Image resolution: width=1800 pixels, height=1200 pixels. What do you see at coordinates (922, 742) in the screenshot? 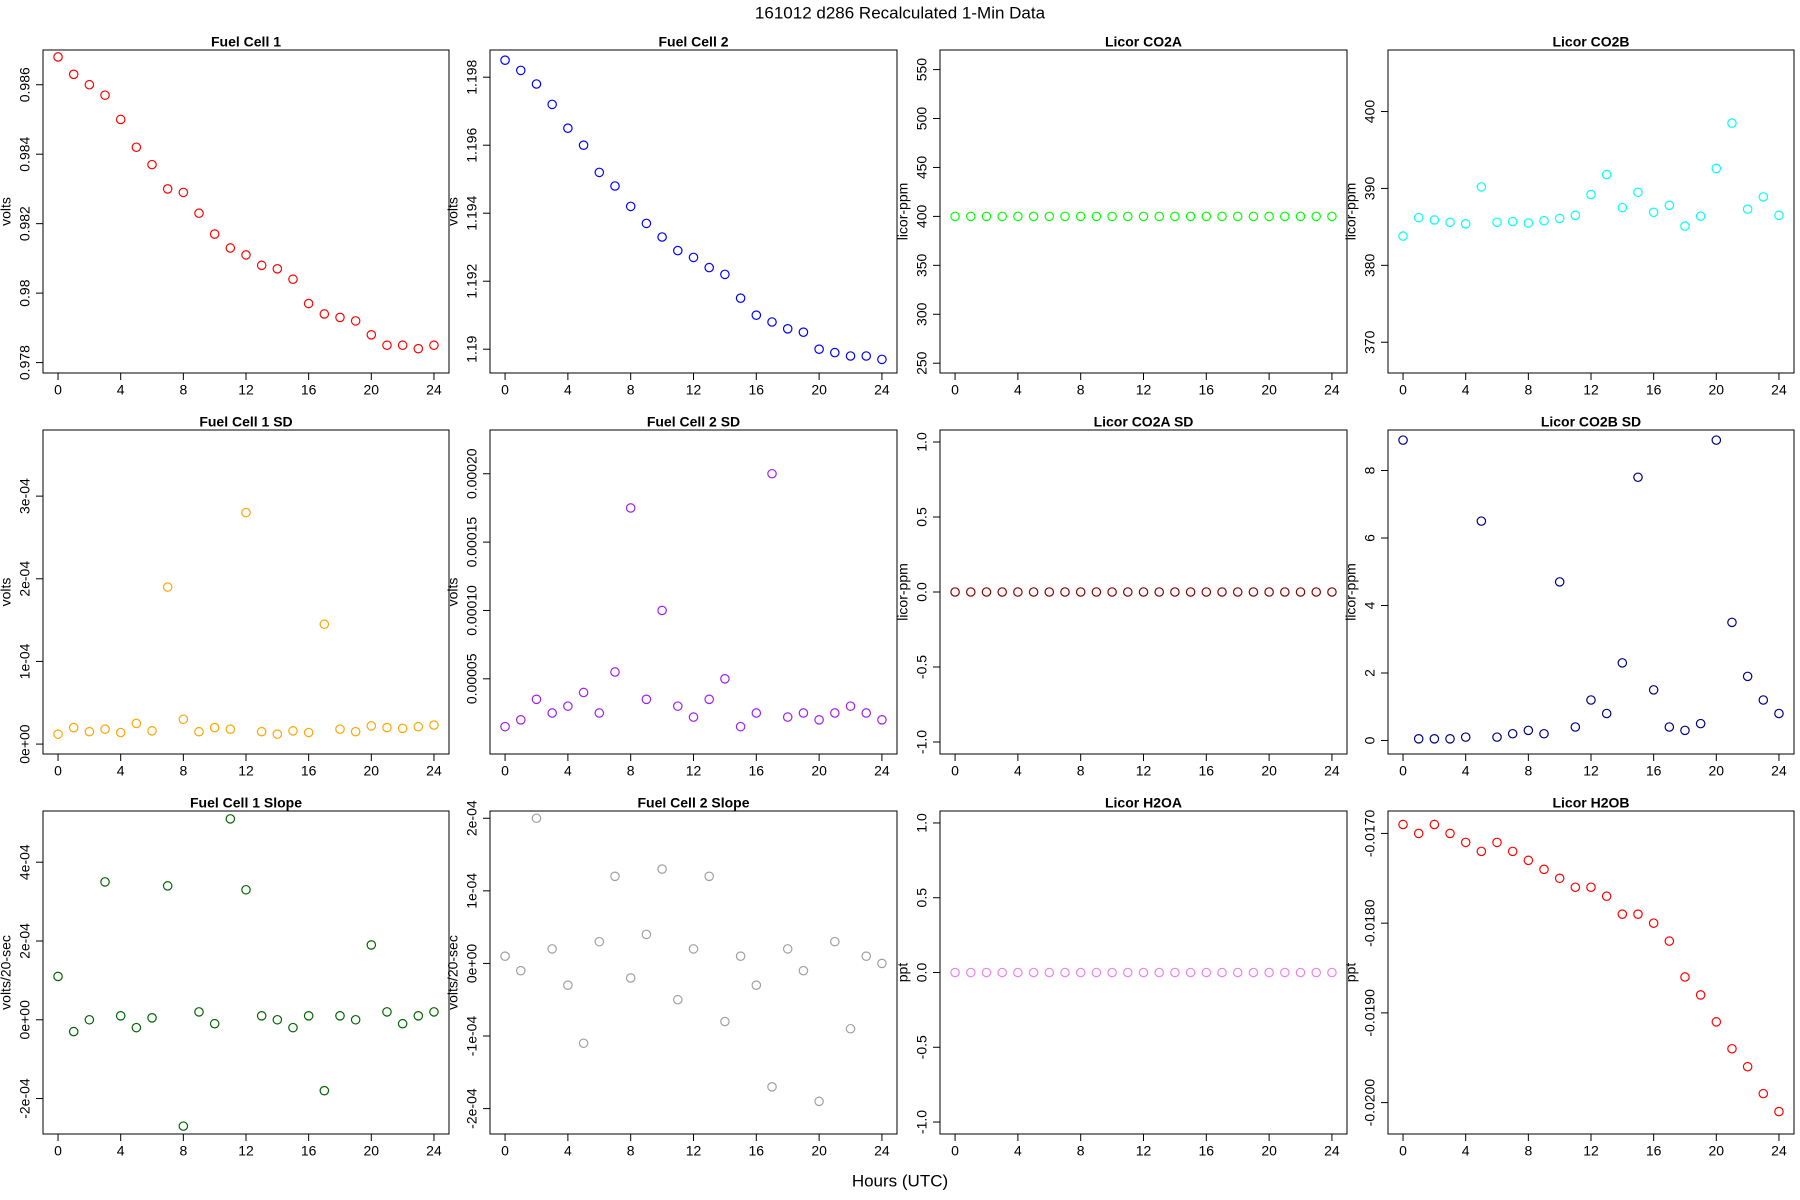
I see `y-tick-label: -1.0` at bounding box center [922, 742].